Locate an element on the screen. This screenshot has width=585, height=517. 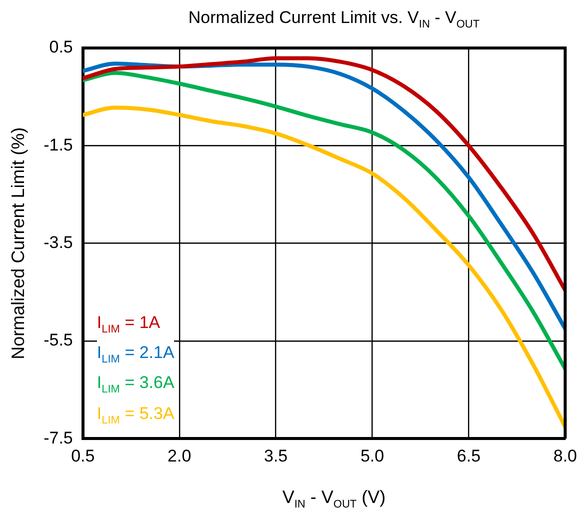
x-axis-title: V$_{IN}$ - V$_{OUT}$ (V) is located at coordinates (334, 499).